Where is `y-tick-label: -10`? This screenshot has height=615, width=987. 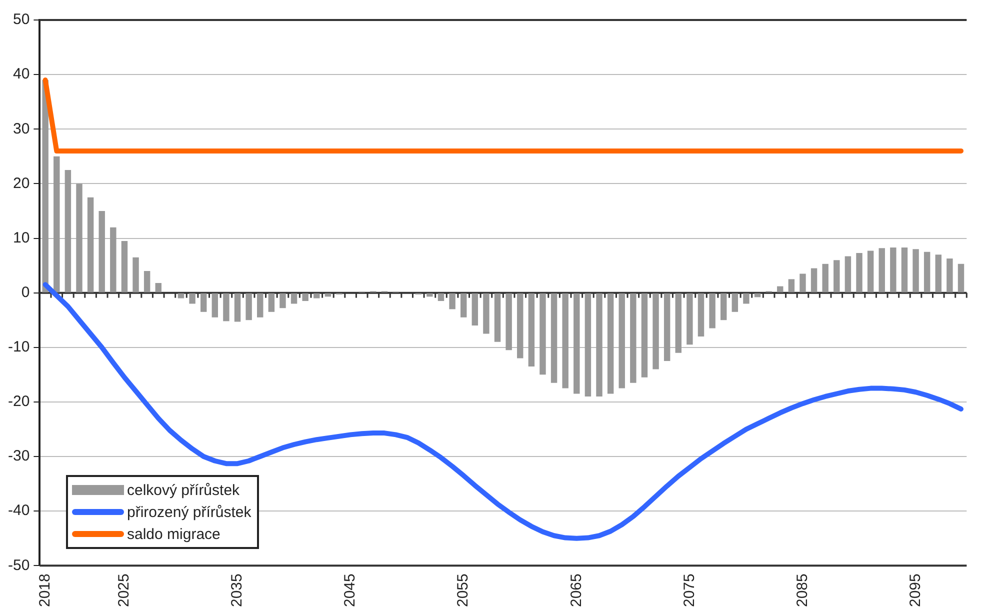 y-tick-label: -10 is located at coordinates (19, 347).